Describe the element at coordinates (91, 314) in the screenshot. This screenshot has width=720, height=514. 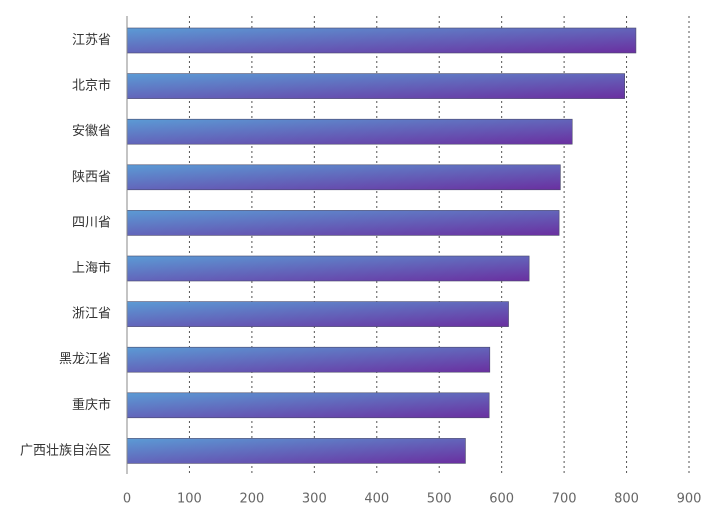
I see `category-label-6: 浙江省` at that location.